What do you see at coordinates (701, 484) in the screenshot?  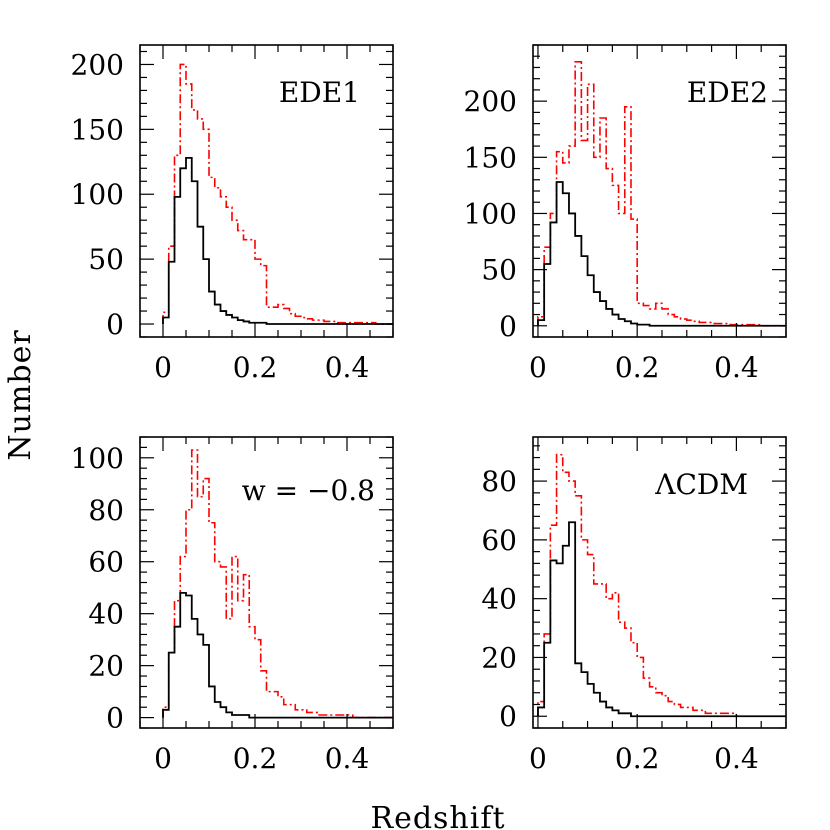 I see `panel-label: ΛCDM` at bounding box center [701, 484].